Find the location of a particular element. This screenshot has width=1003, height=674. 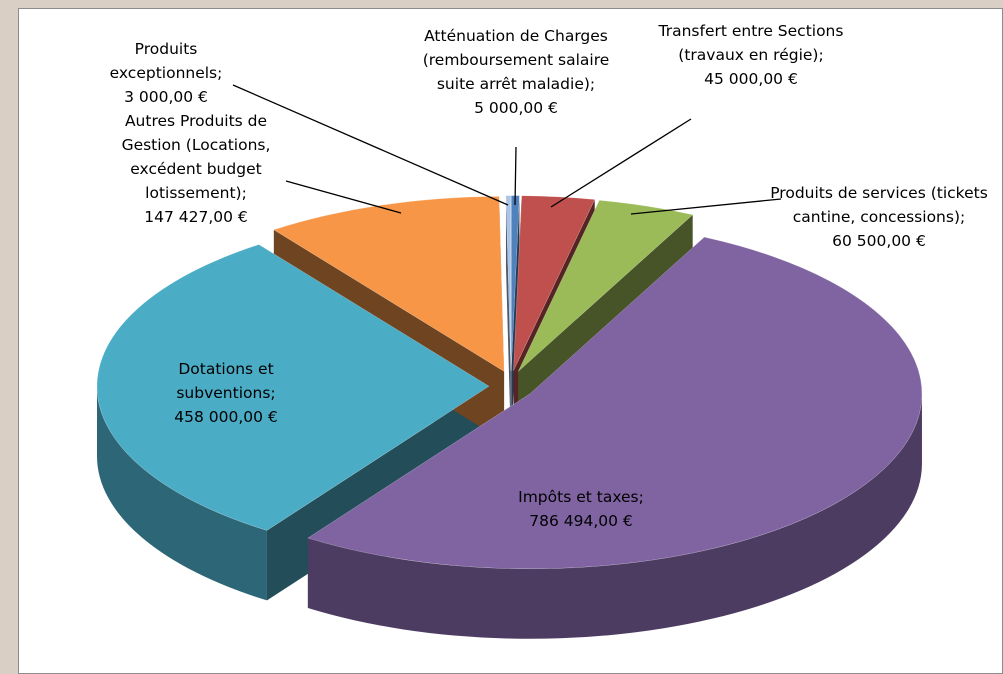

category-name: Impôts et taxes; is located at coordinates (581, 497).